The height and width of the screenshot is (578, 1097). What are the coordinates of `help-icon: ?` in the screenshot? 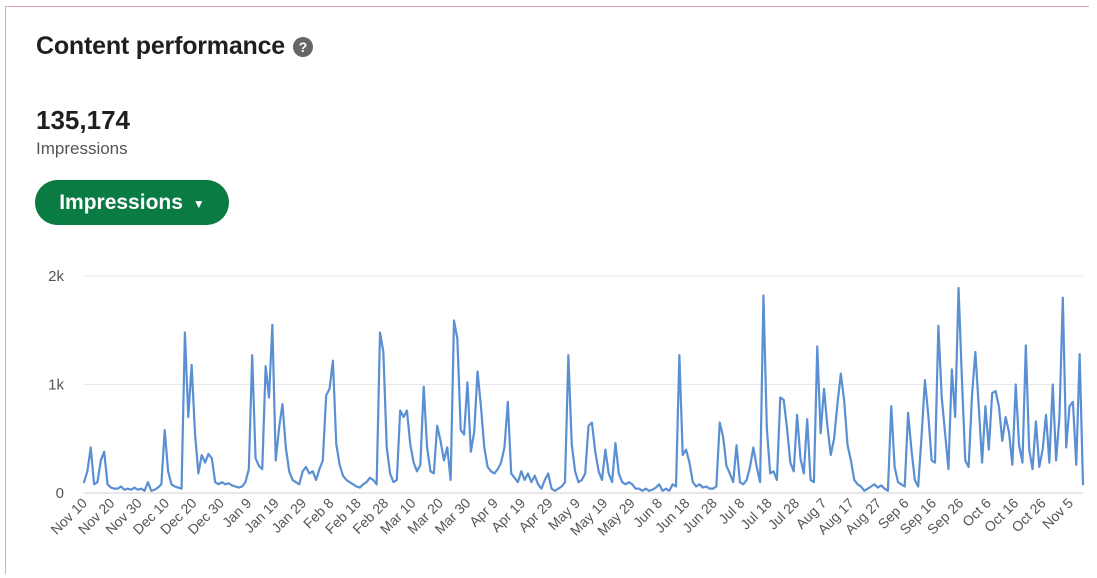 It's located at (303, 46).